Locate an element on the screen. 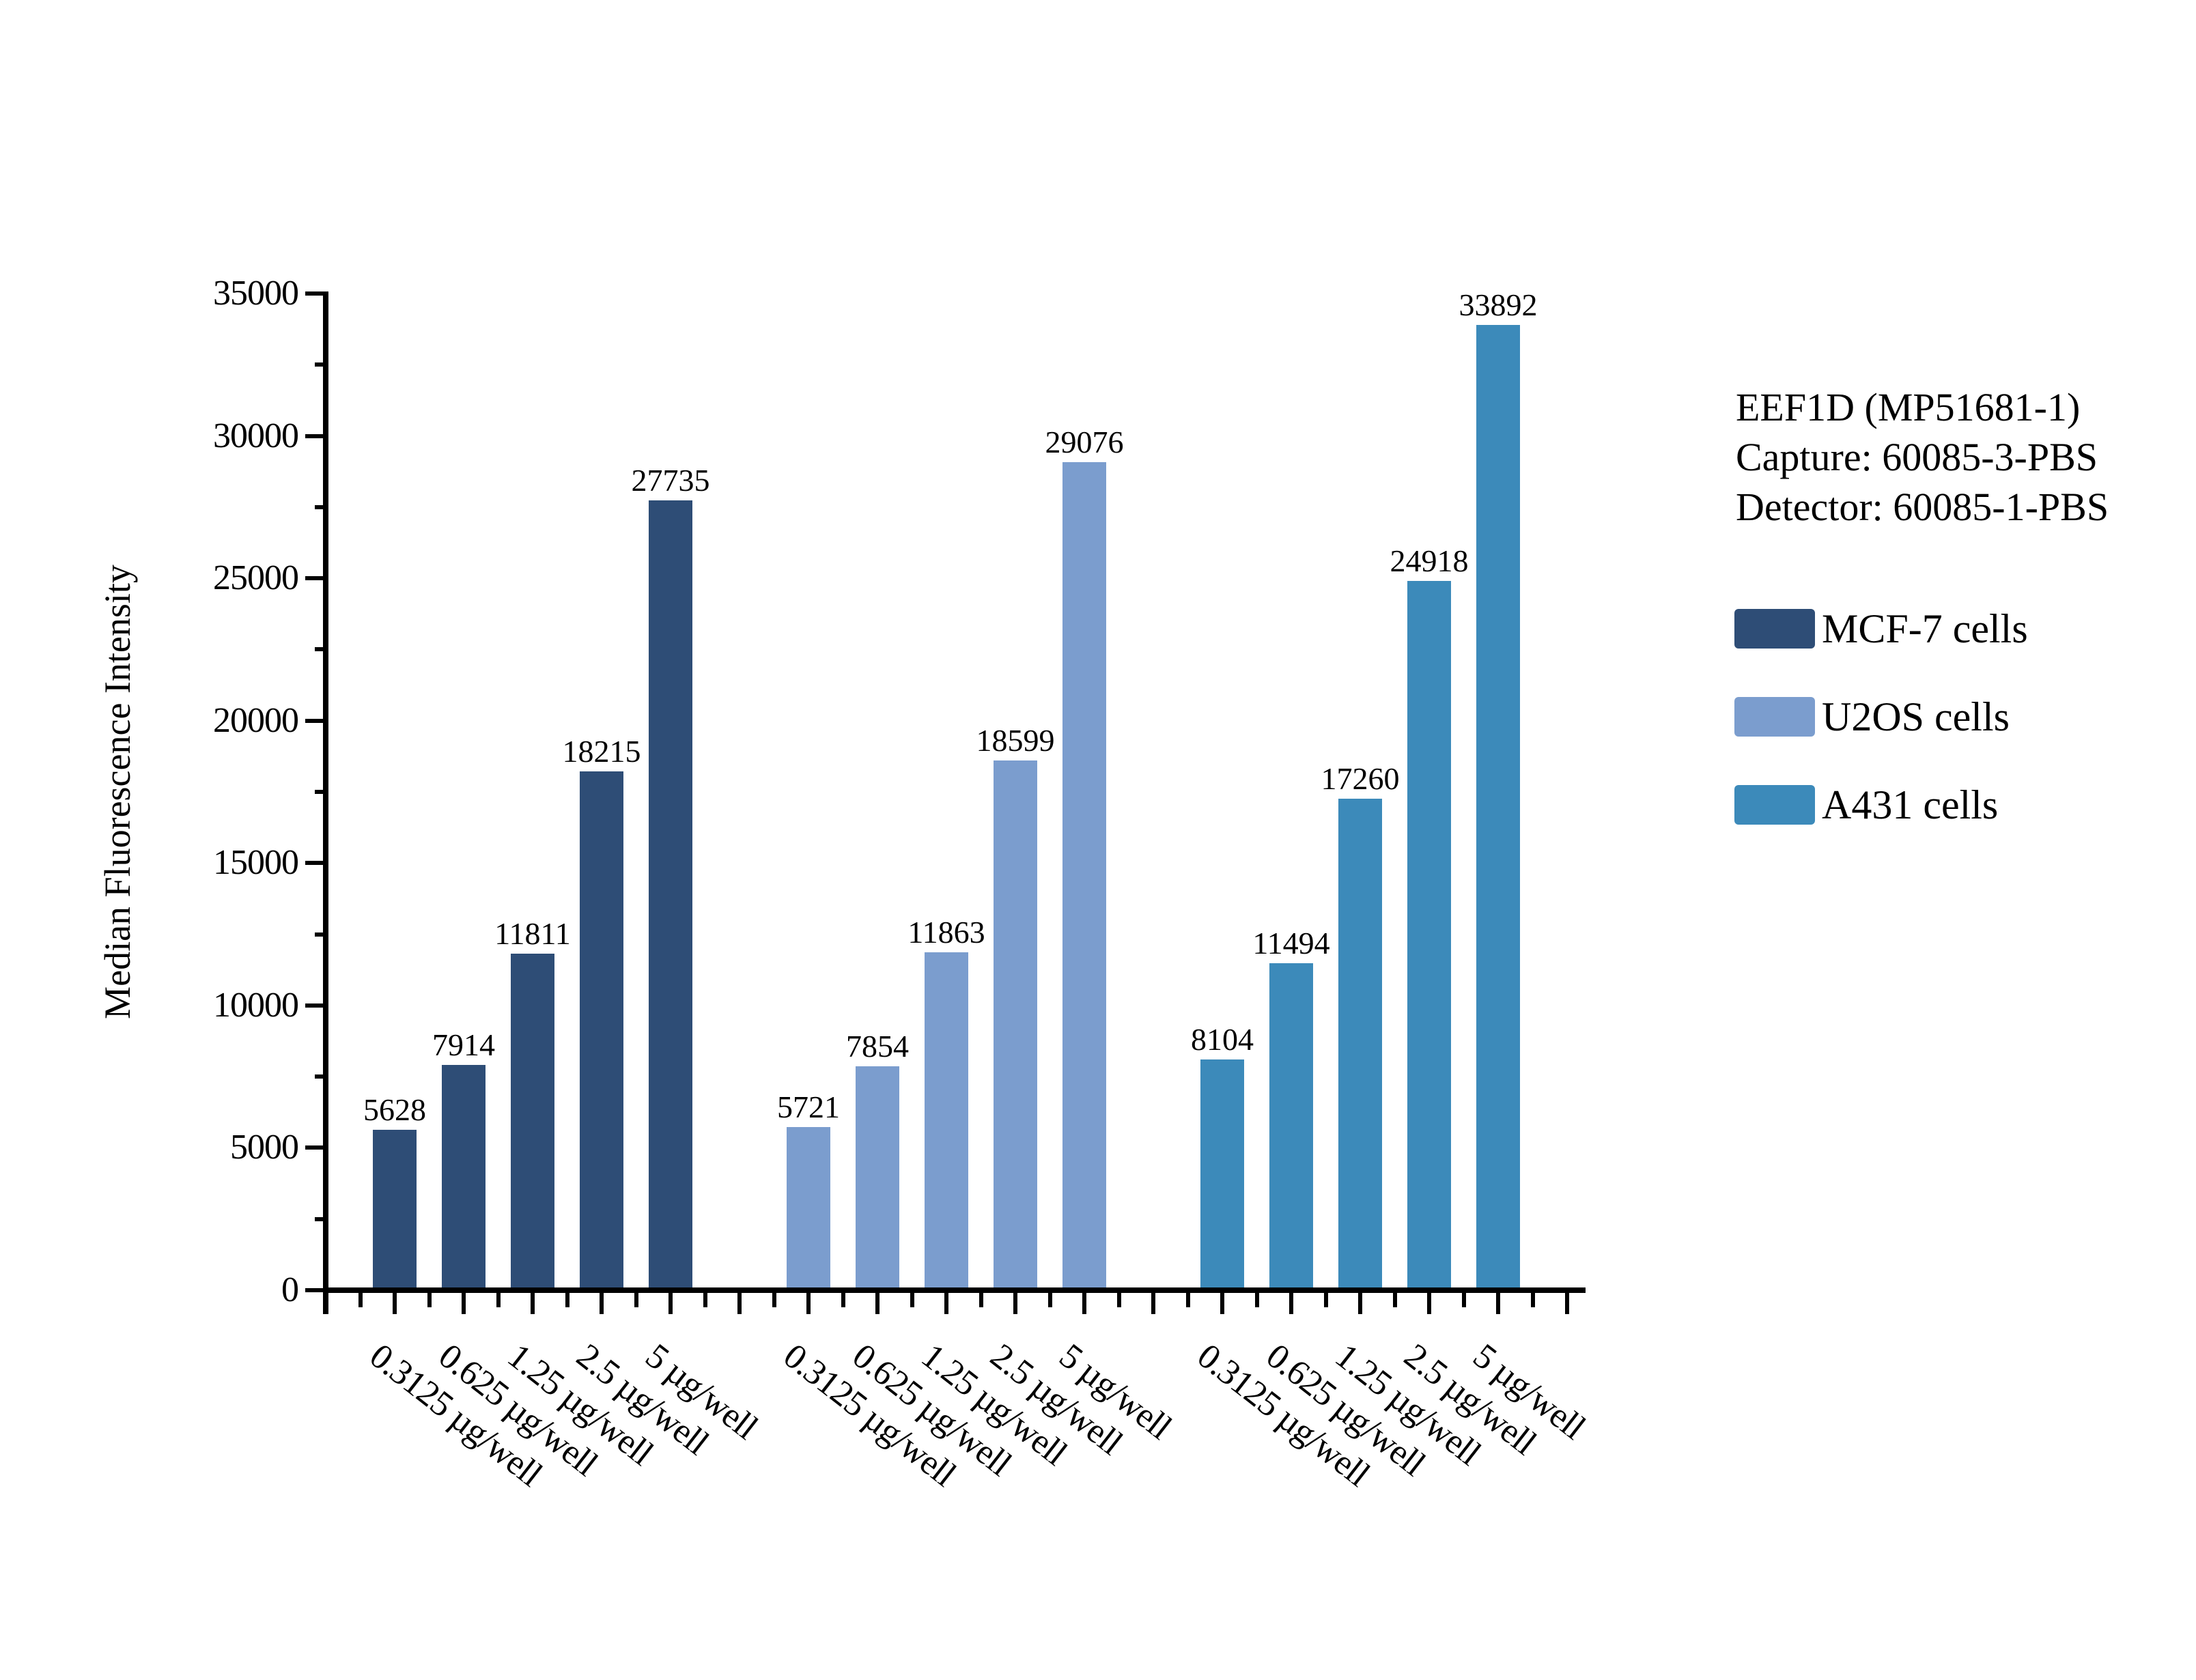 This screenshot has width=2196, height=1680. legend-label-a431: A431 cells is located at coordinates (1910, 804).